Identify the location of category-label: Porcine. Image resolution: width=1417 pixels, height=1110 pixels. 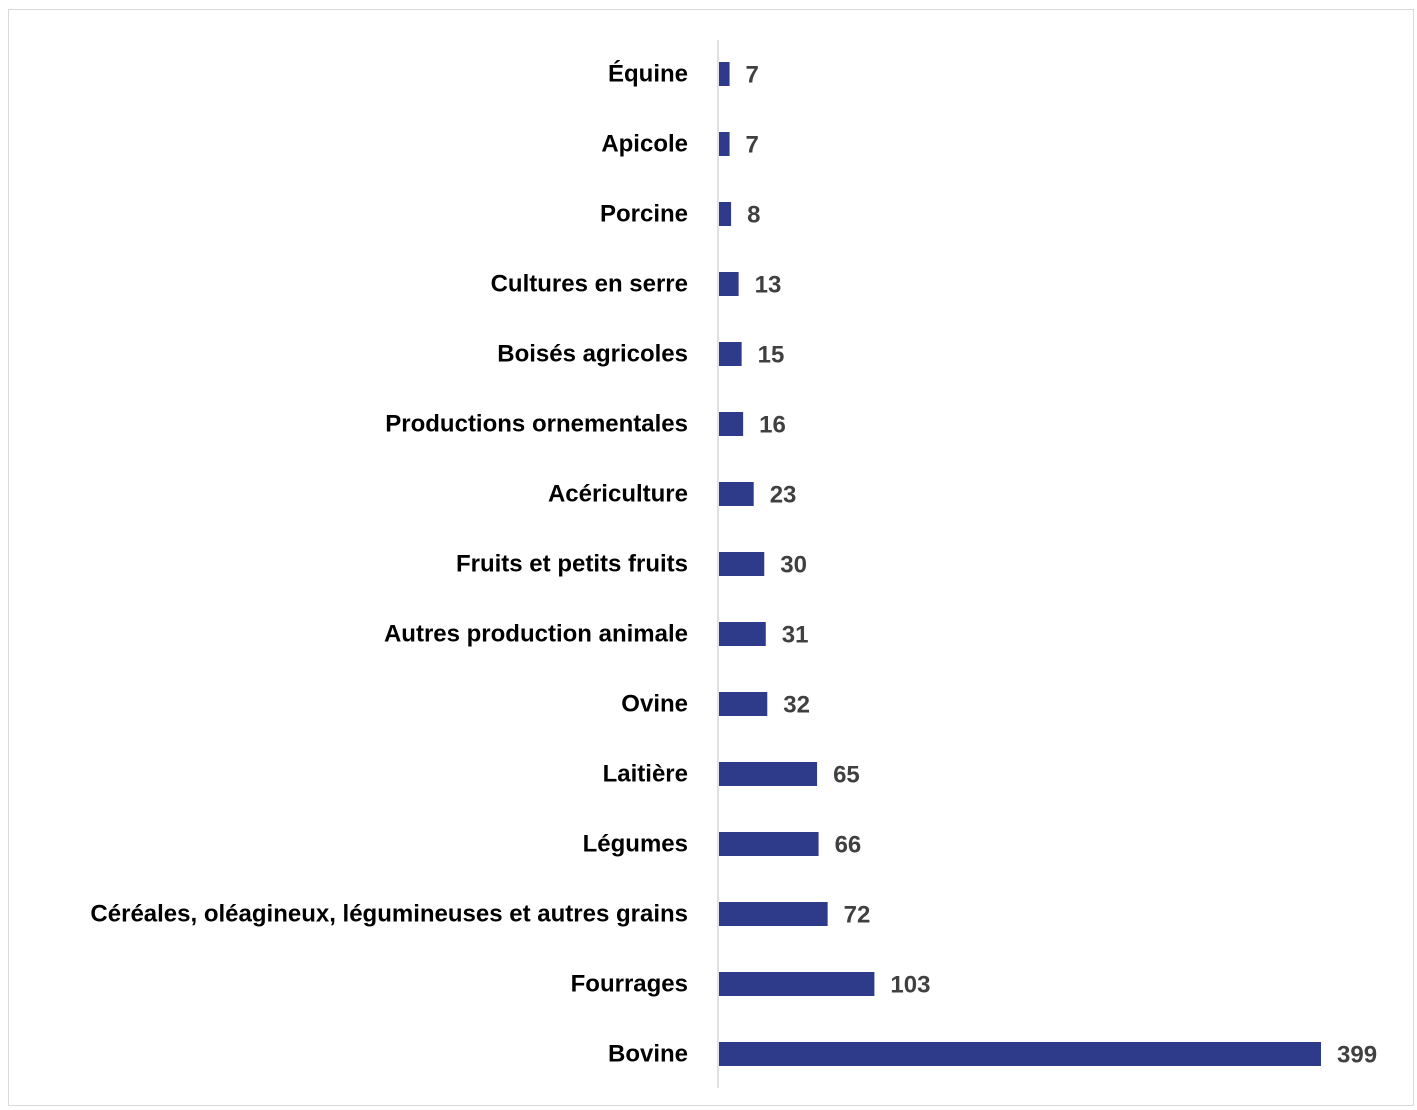
(644, 214).